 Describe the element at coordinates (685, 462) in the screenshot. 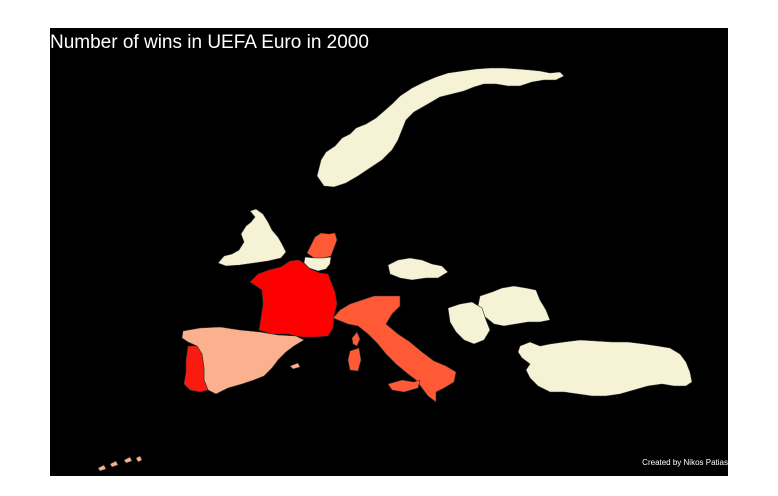

I see `map-credit: Created by Nikos Patias` at that location.